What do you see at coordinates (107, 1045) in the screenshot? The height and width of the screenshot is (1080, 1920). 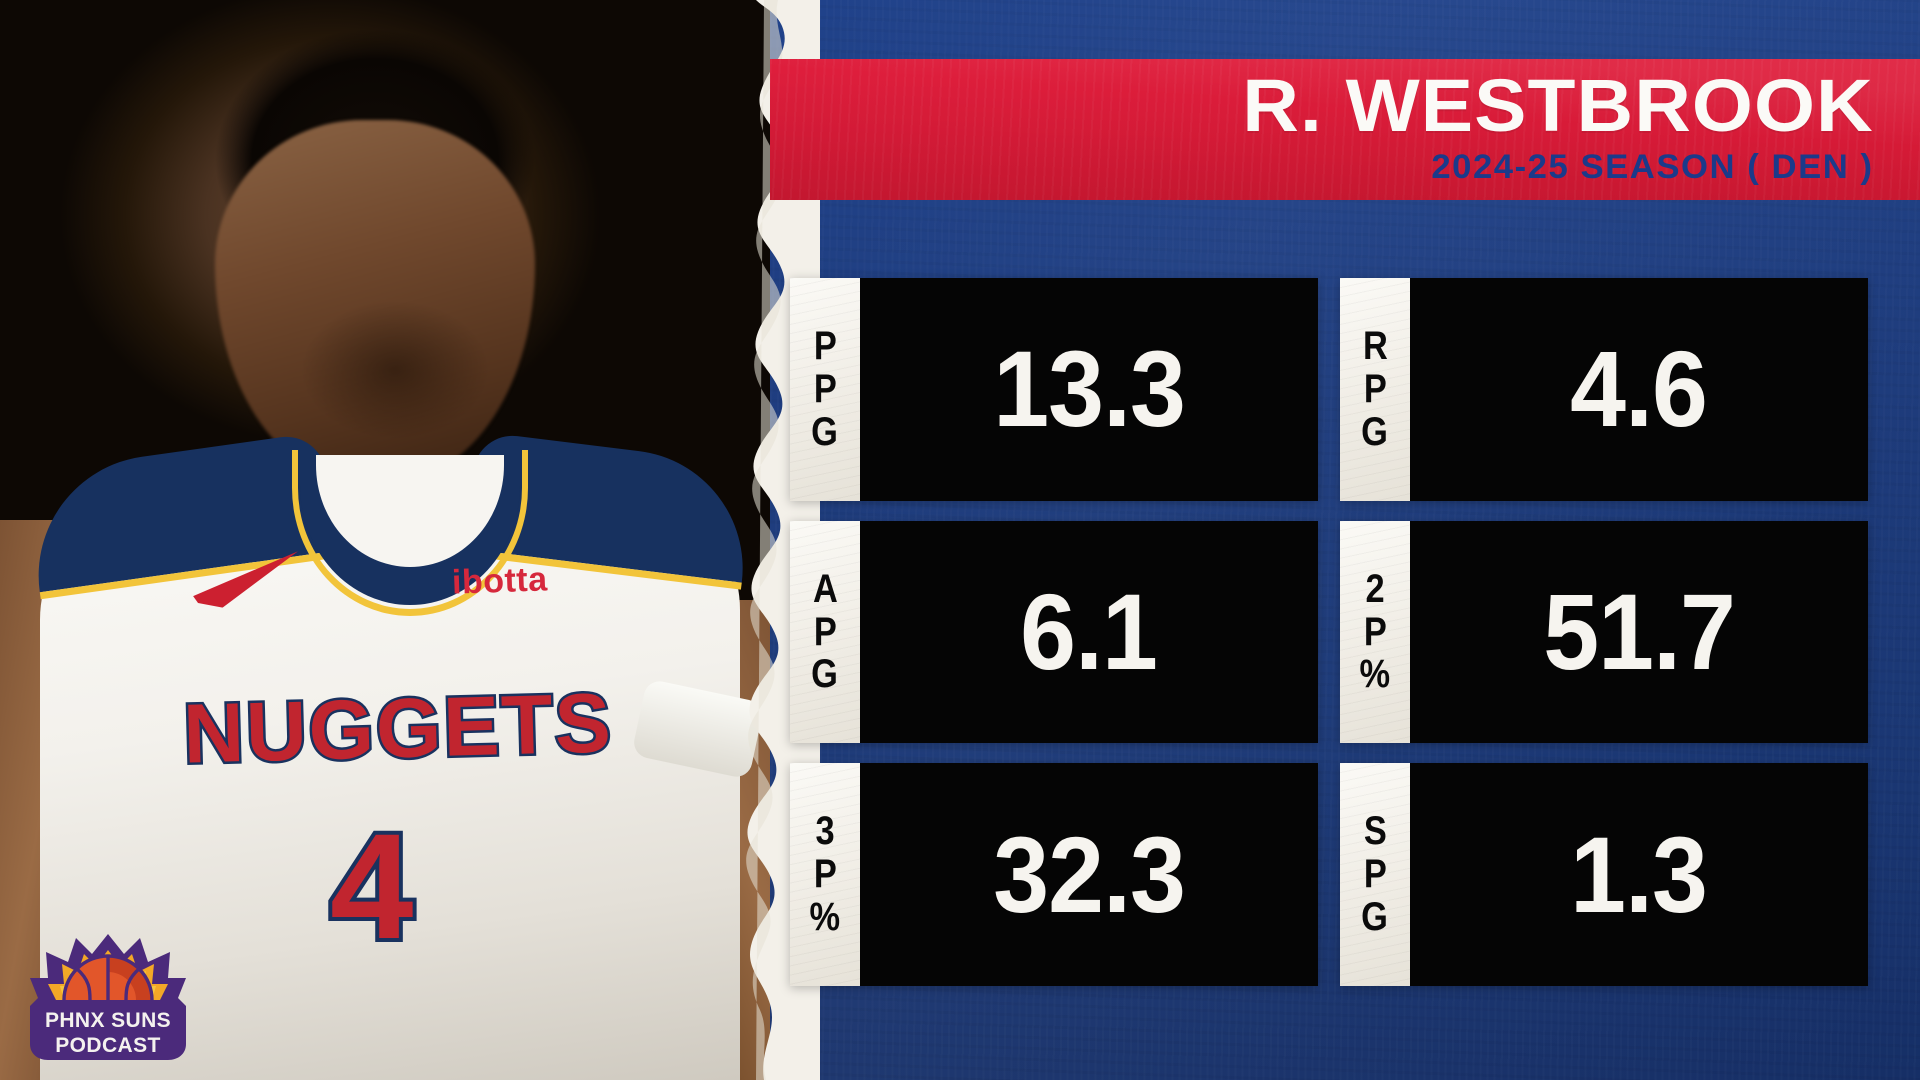 I see `logo-line-2: PODCAST` at bounding box center [107, 1045].